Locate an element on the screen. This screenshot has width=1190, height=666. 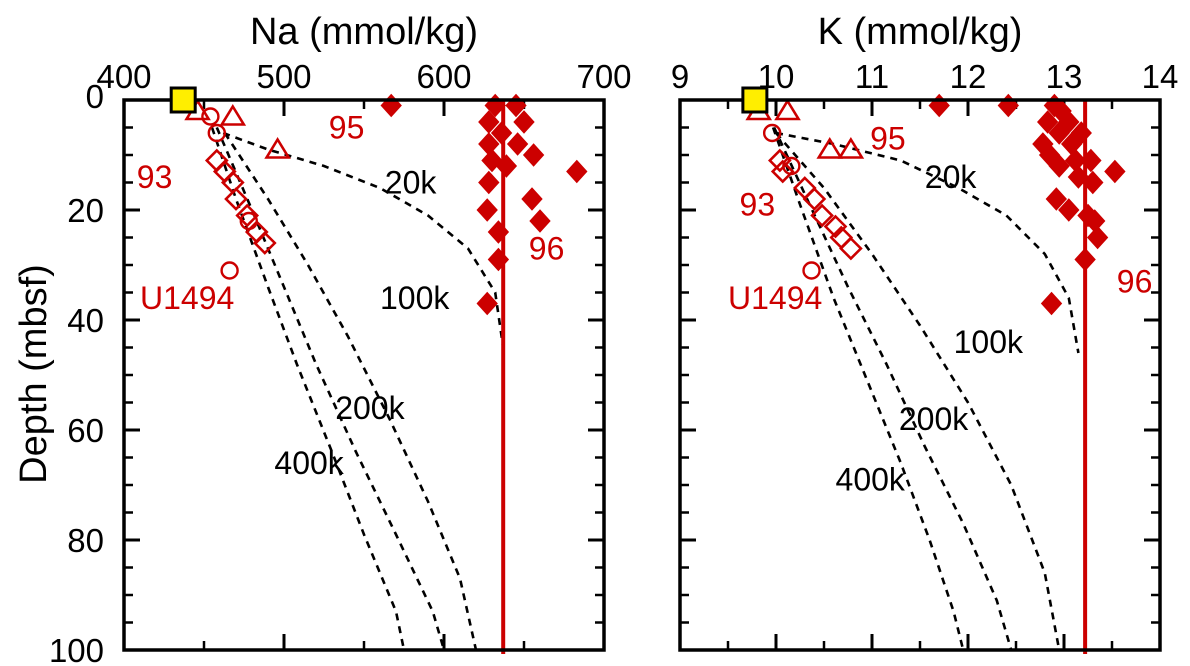
panel-1-x-tick-label-9: 9 is located at coordinates (680, 76).